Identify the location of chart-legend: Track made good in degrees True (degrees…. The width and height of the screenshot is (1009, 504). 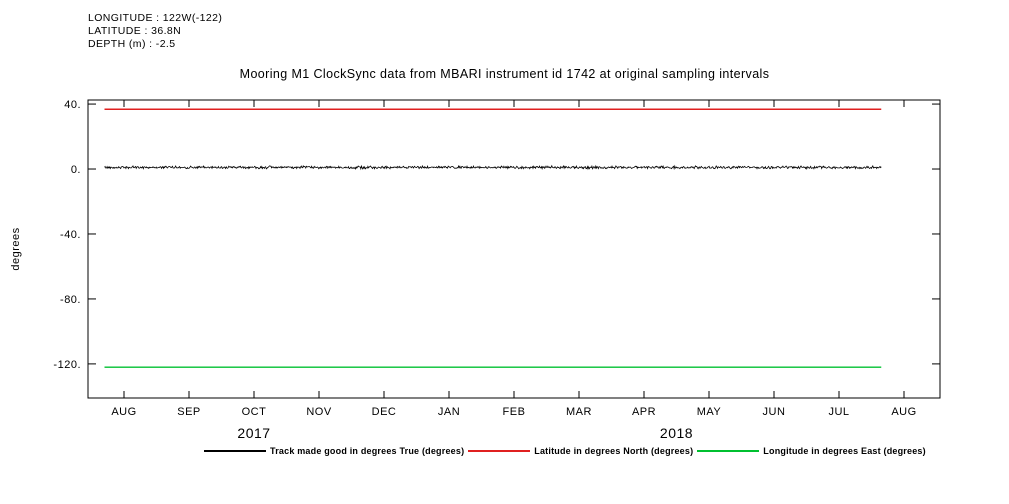
(567, 451).